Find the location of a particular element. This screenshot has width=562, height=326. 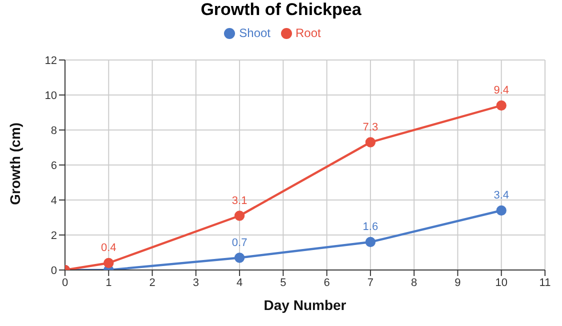

x-tick-label: 5 is located at coordinates (283, 282).